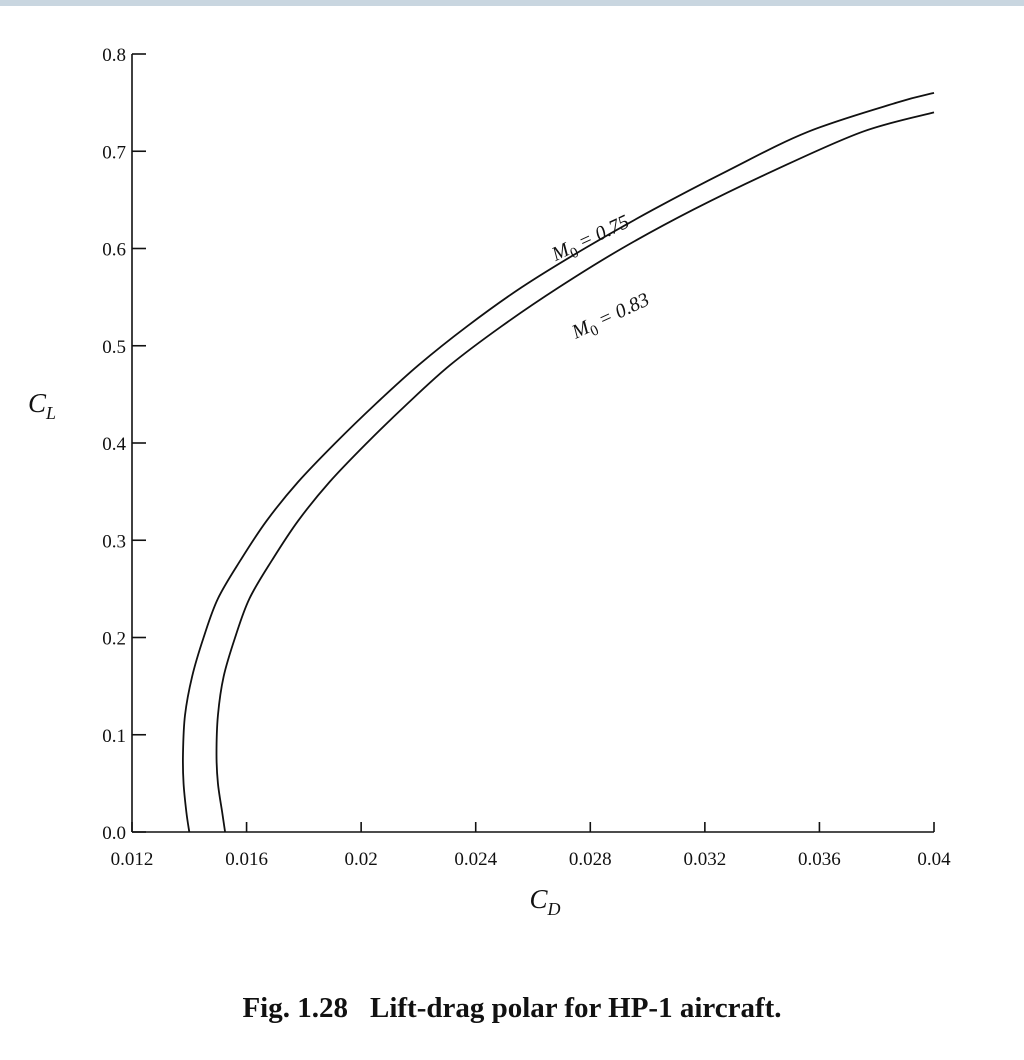 This screenshot has height=1060, width=1024. What do you see at coordinates (704, 859) in the screenshot?
I see `x-tick-label: 0.032` at bounding box center [704, 859].